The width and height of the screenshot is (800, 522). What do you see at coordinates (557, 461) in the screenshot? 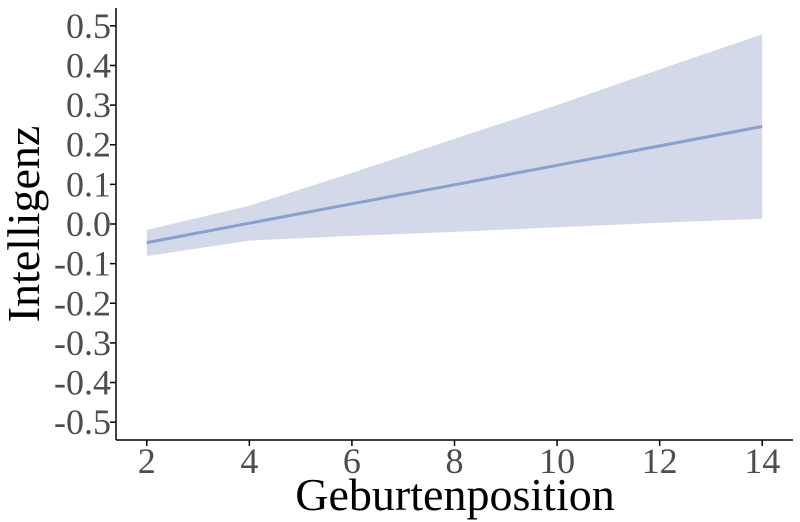
I see `x-tick-label: 10` at bounding box center [557, 461].